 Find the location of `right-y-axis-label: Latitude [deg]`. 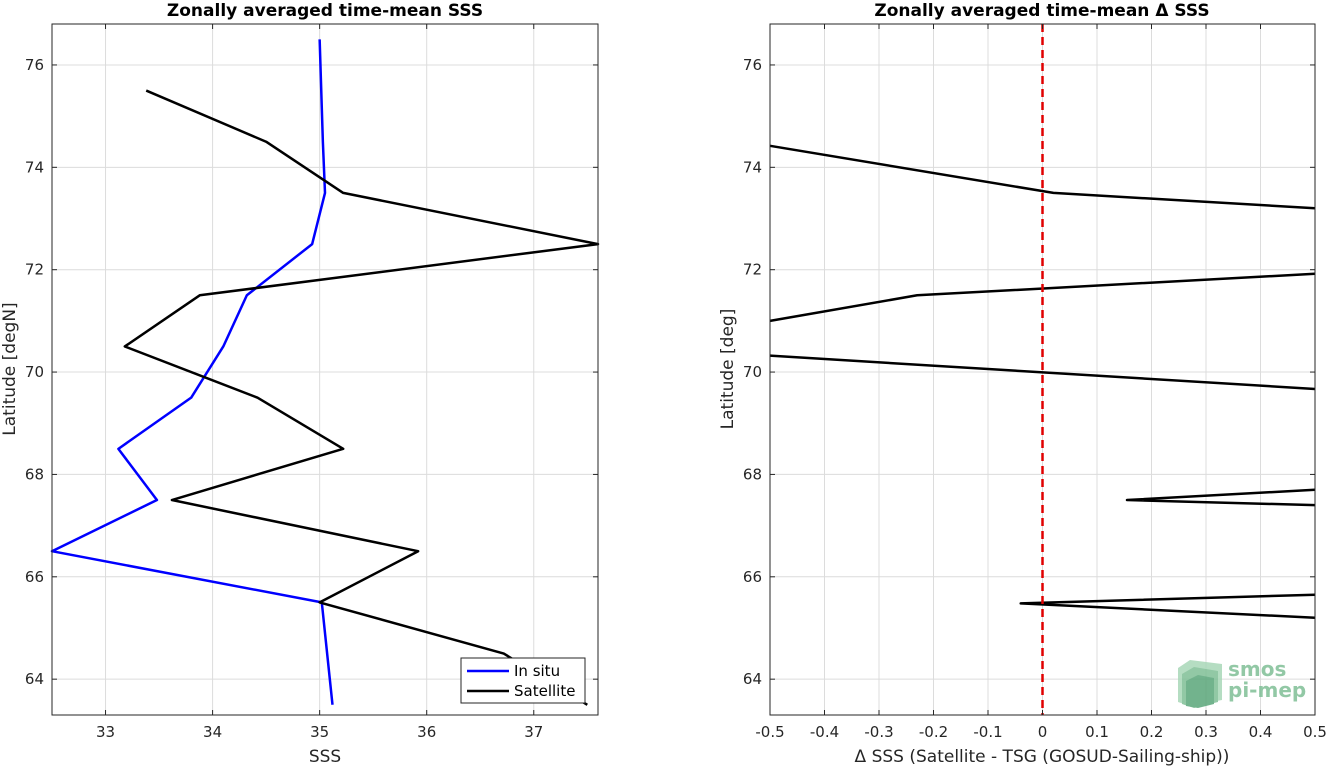

right-y-axis-label: Latitude [deg] is located at coordinates (728, 369).